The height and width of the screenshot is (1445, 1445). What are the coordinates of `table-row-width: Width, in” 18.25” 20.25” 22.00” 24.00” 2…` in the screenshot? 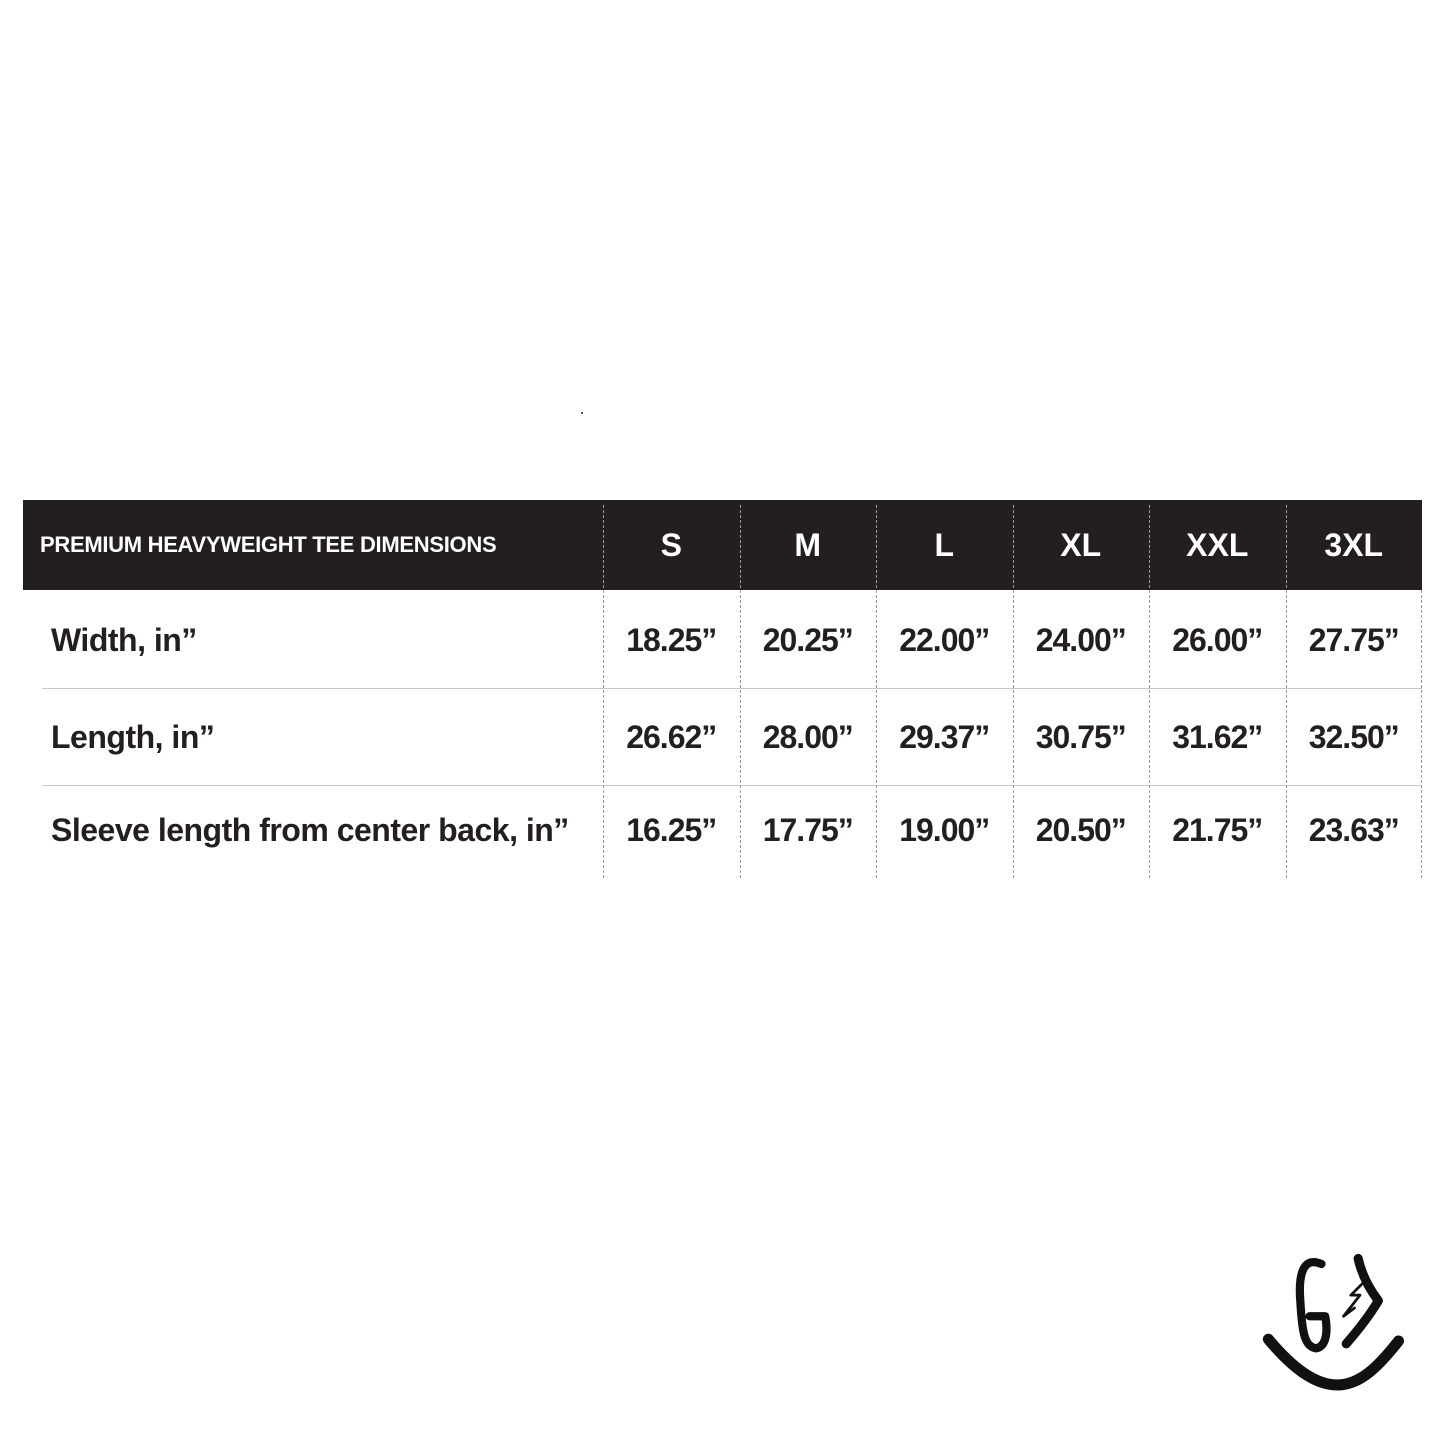 It's located at (722, 640).